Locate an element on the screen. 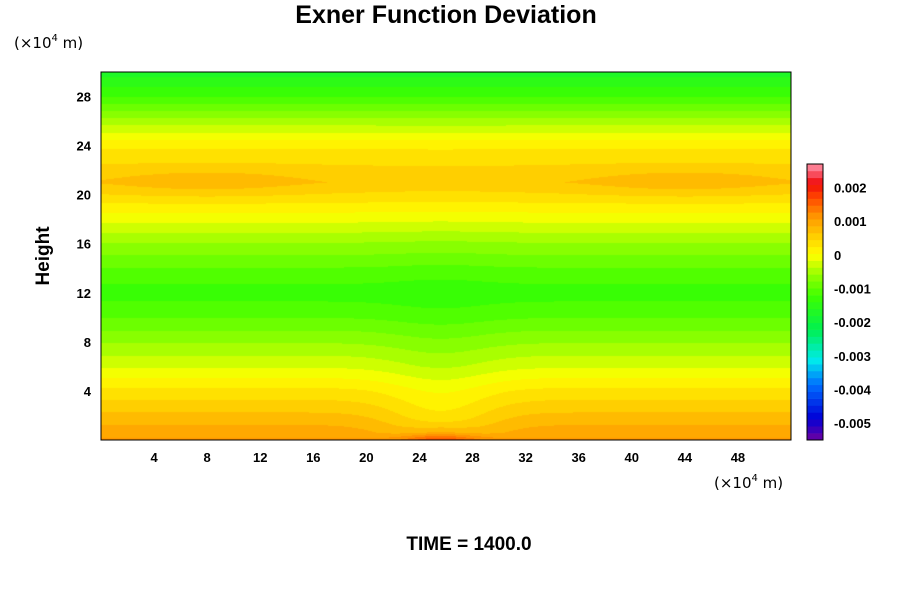 The image size is (900, 600). x-unit-label: (×104 m) is located at coordinates (748, 482).